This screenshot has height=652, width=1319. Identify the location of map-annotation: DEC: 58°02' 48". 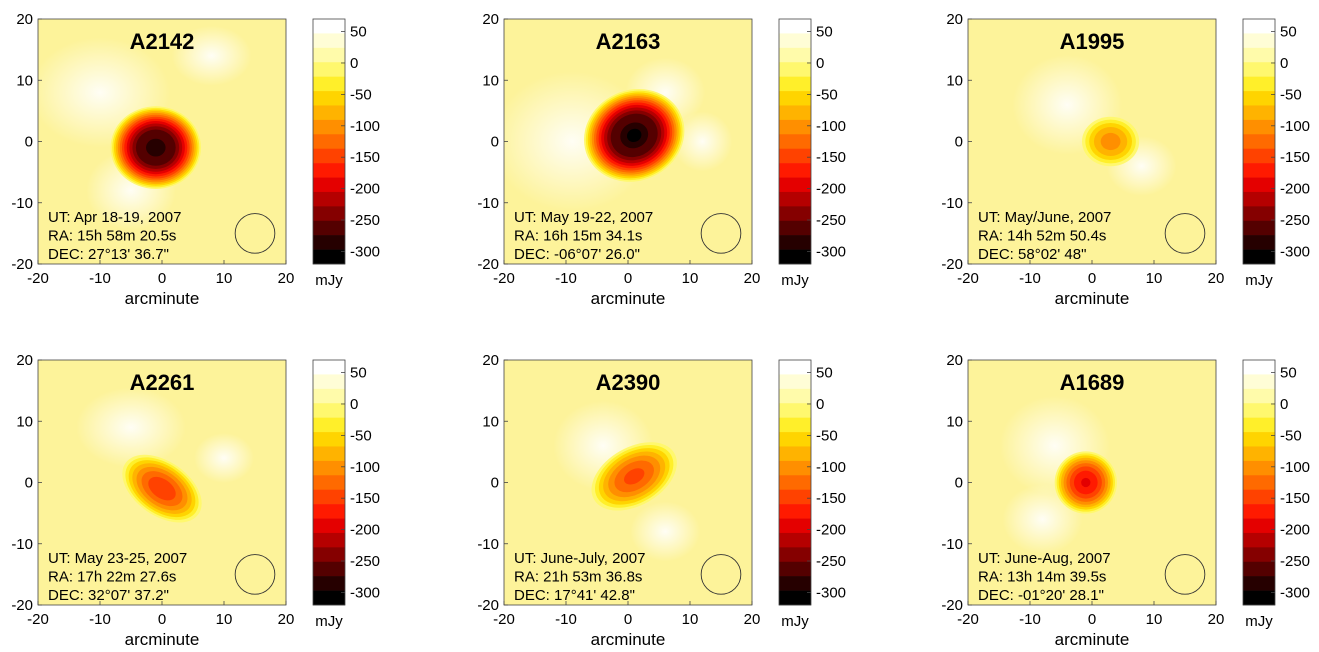
(1032, 254).